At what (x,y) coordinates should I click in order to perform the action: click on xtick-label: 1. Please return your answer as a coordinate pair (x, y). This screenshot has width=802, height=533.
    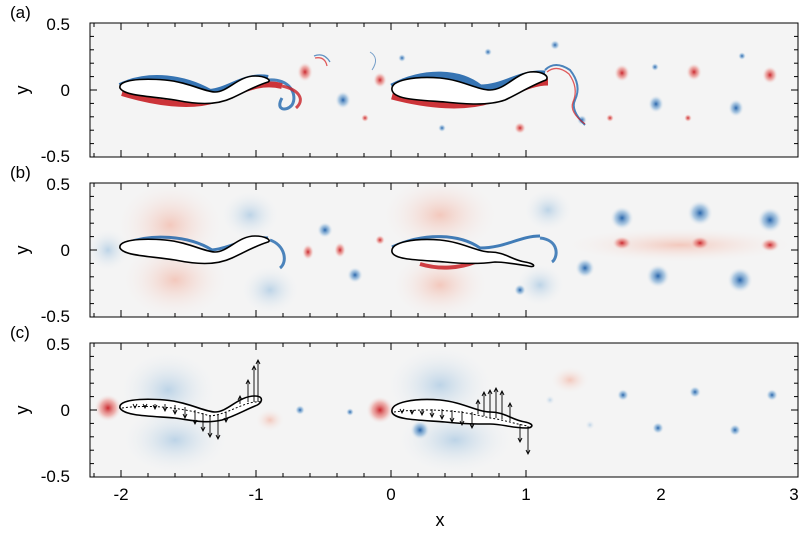
    Looking at the image, I should click on (525, 494).